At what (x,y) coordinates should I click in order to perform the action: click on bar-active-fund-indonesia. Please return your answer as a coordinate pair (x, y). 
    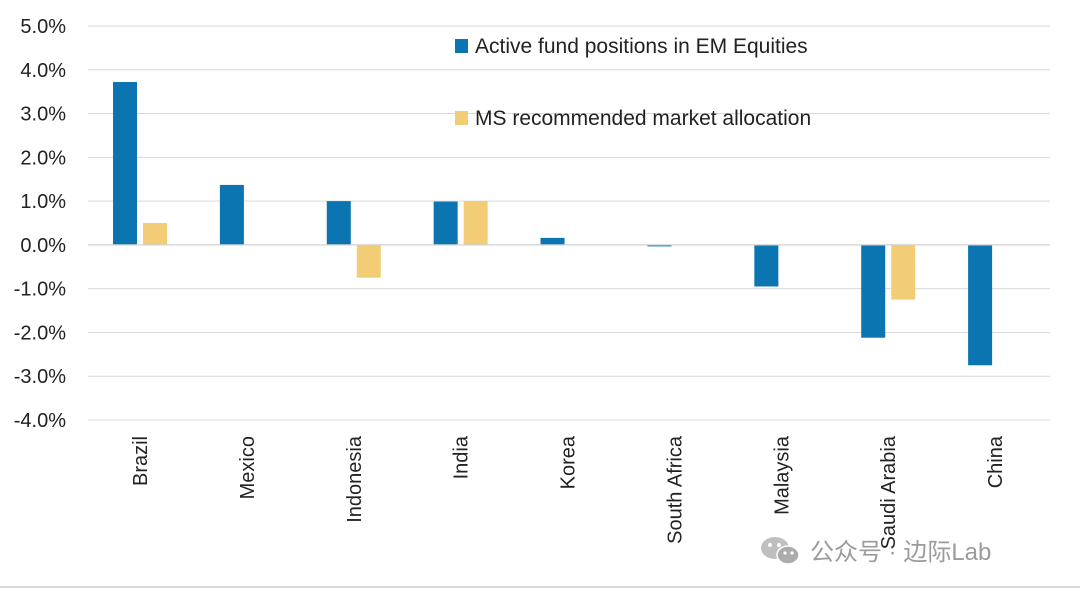
    Looking at the image, I should click on (338, 223).